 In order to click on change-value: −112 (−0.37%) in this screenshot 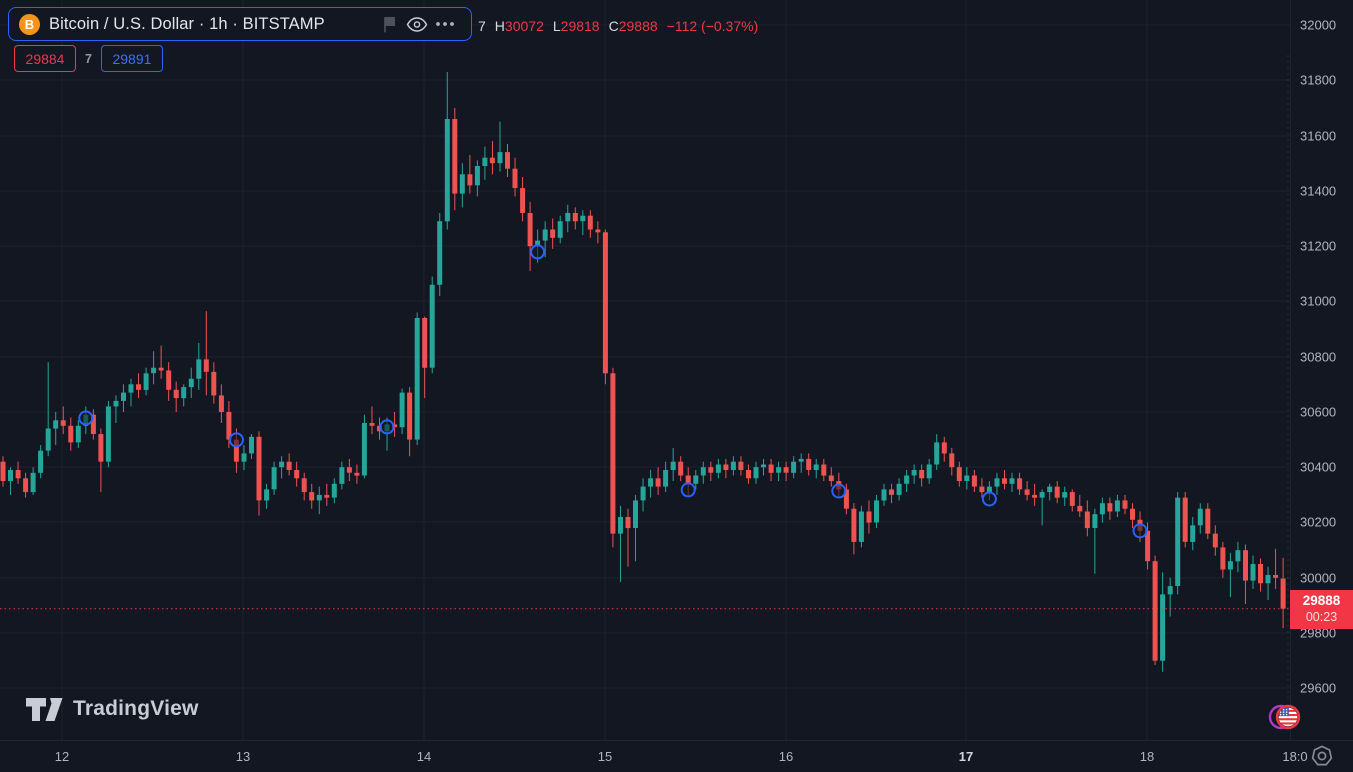, I will do `click(712, 26)`.